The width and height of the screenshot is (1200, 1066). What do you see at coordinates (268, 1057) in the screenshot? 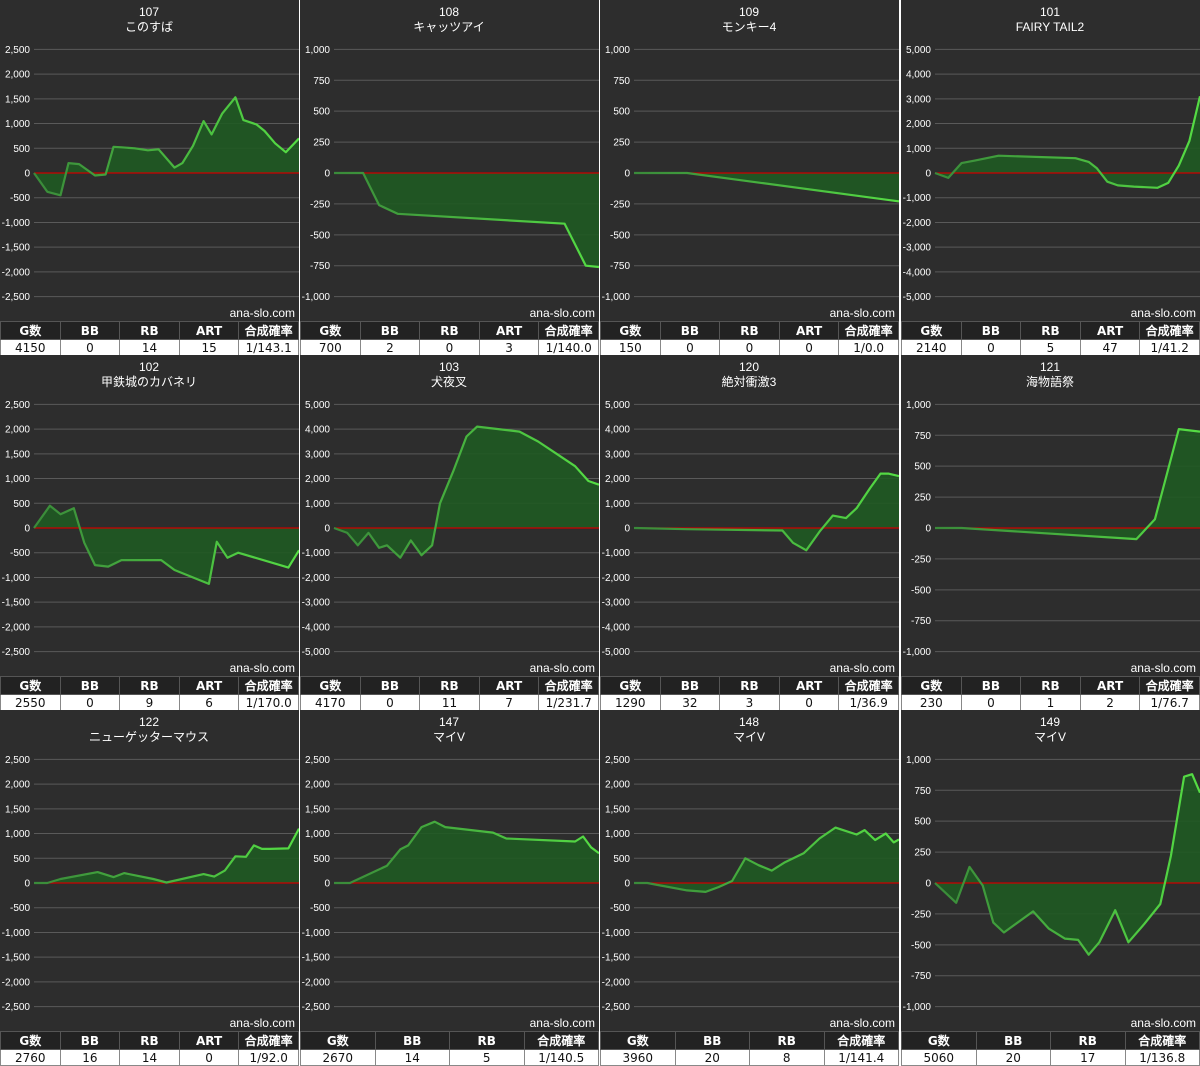
I see `stats-value-cell: 1/92.0` at bounding box center [268, 1057].